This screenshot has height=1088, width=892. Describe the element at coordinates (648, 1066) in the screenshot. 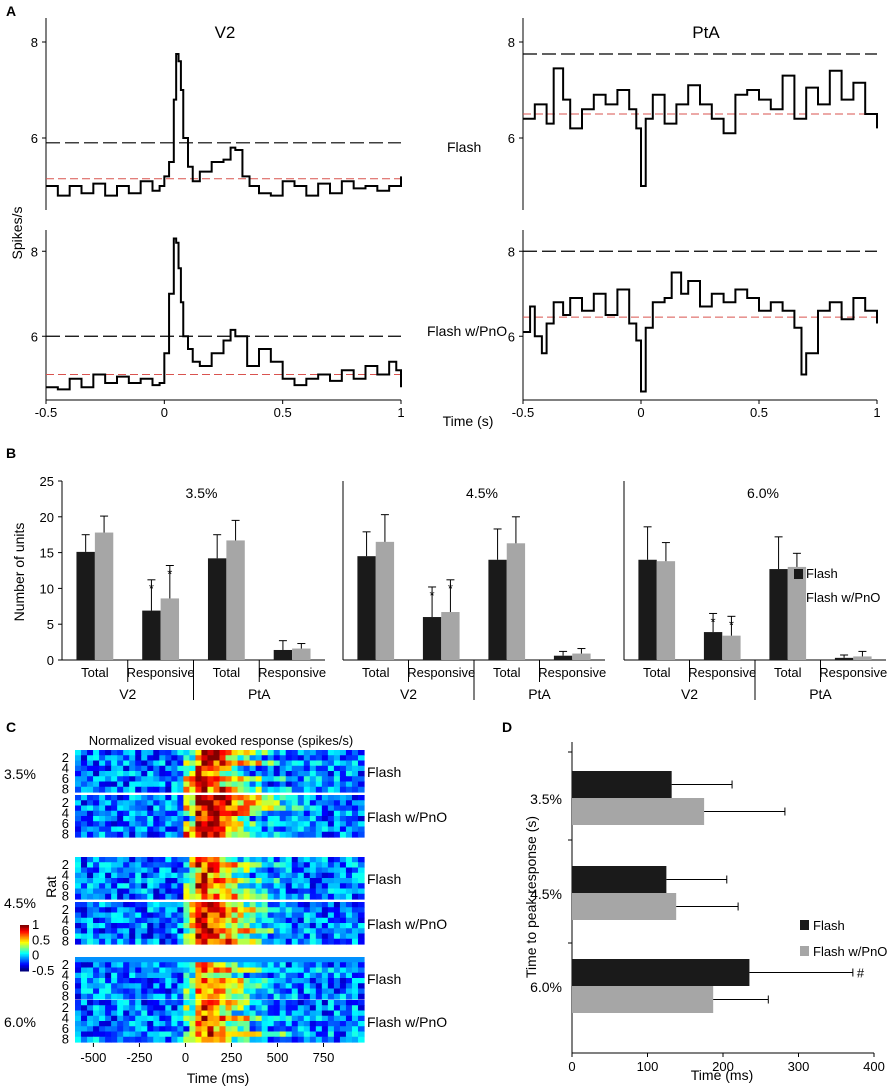

I see `x-tick-label: 100` at that location.